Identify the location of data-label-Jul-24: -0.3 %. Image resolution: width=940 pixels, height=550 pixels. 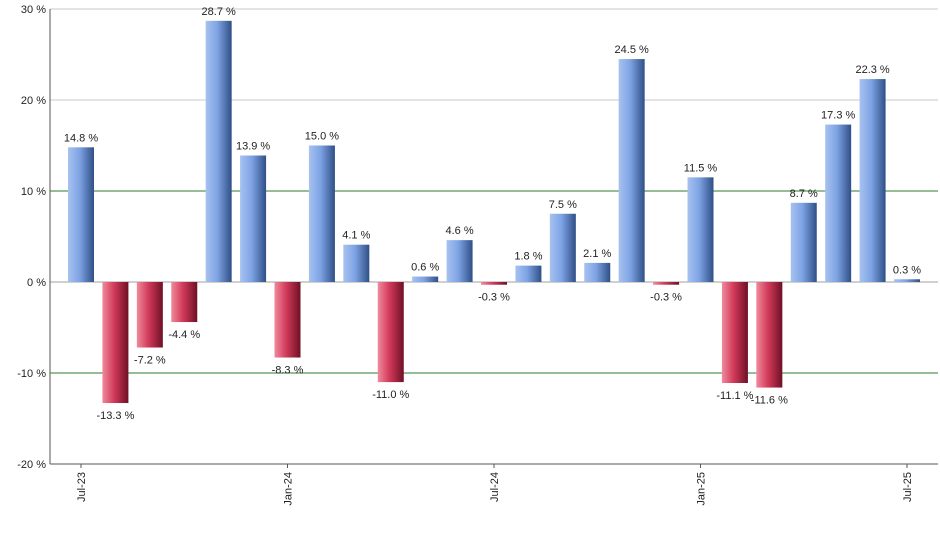
(494, 298).